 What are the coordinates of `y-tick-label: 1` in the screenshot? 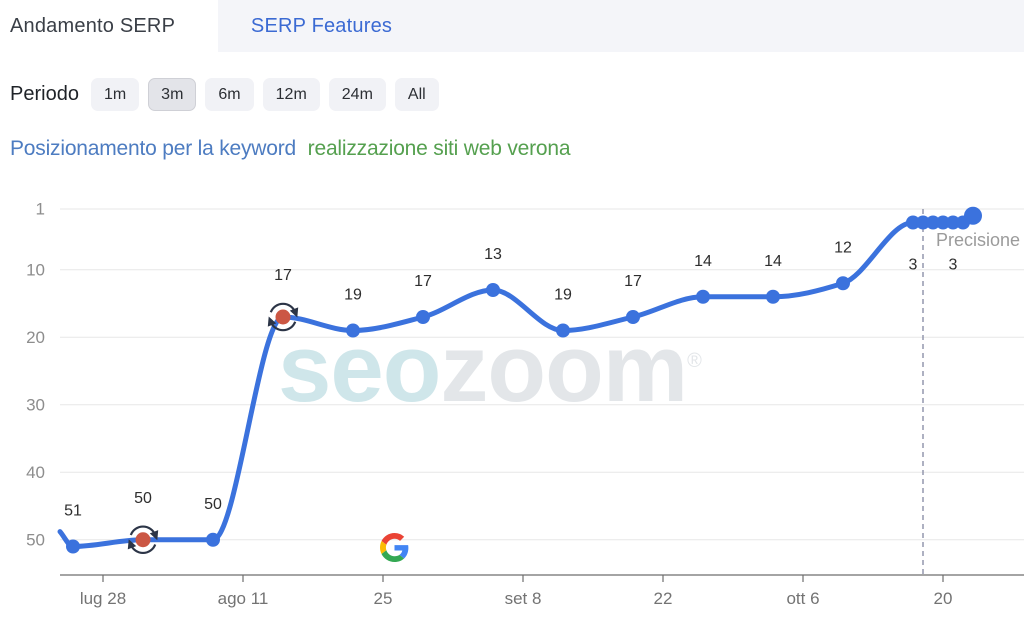 It's located at (40, 209).